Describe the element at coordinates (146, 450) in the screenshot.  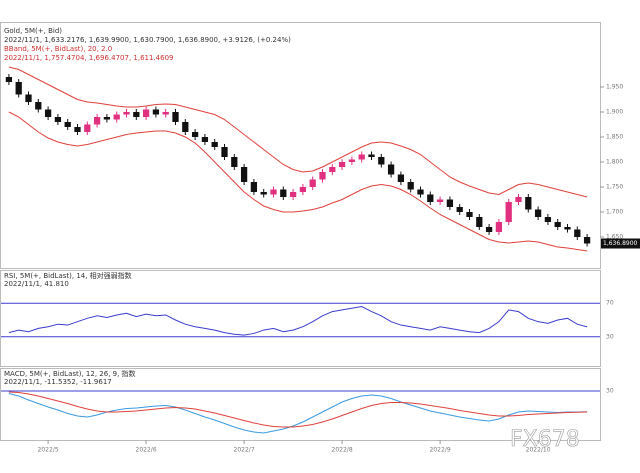
I see `x-tick-label: 2022/6` at that location.